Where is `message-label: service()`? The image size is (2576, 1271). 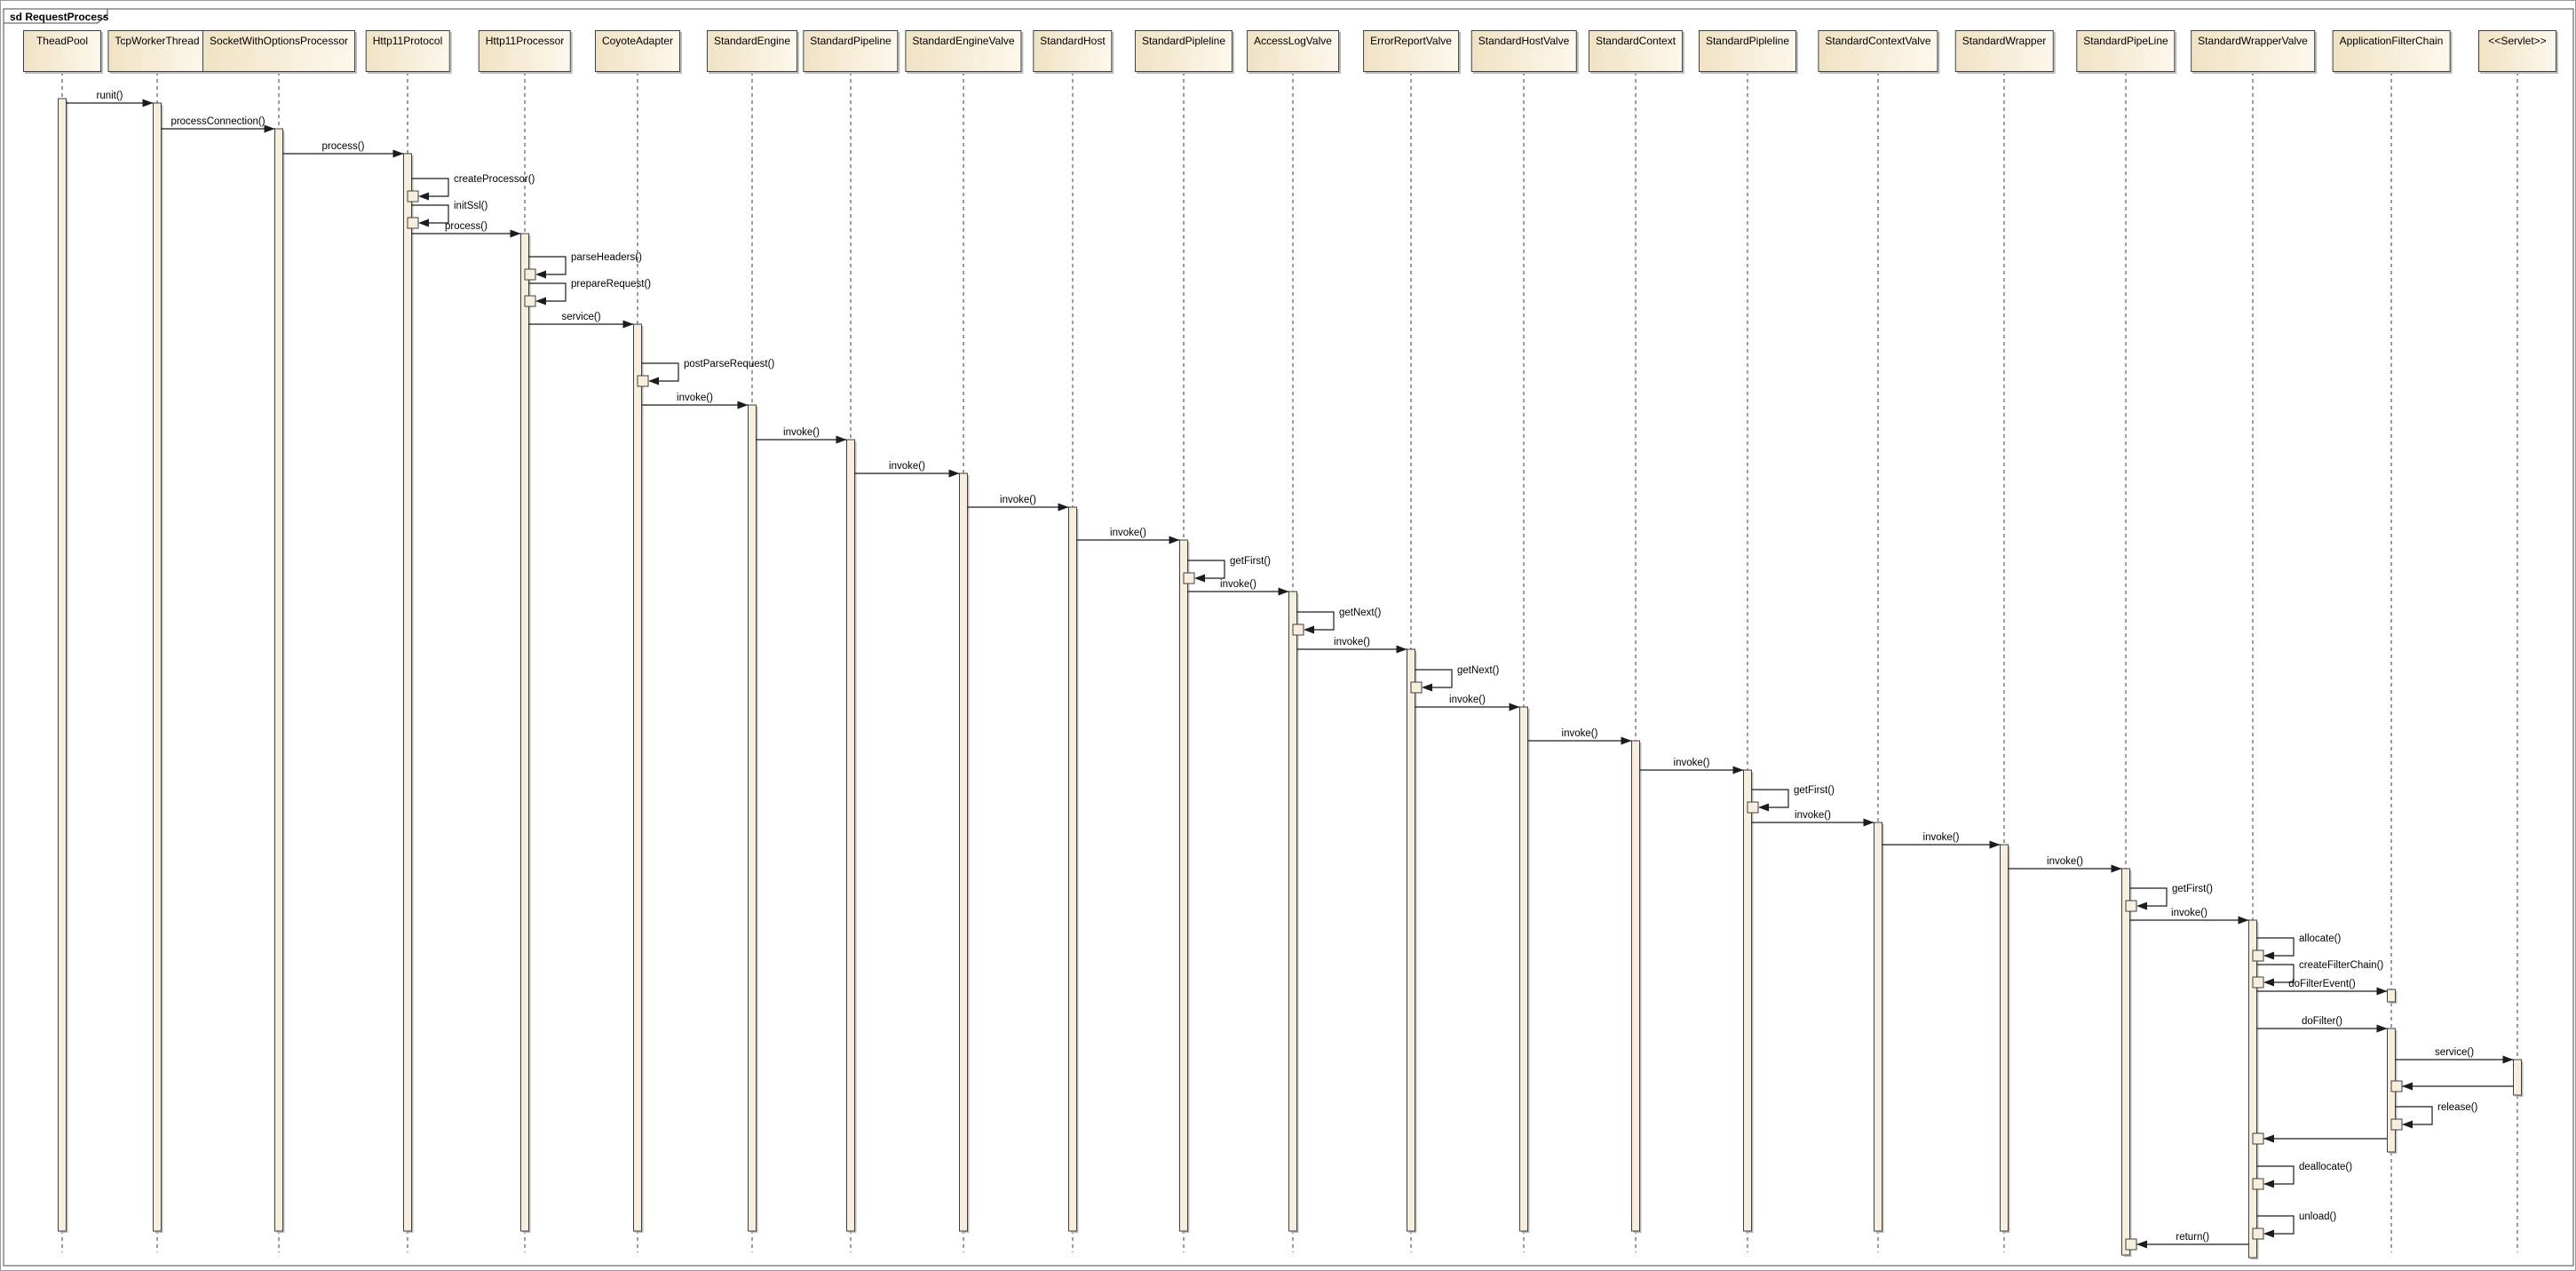 message-label: service() is located at coordinates (581, 317).